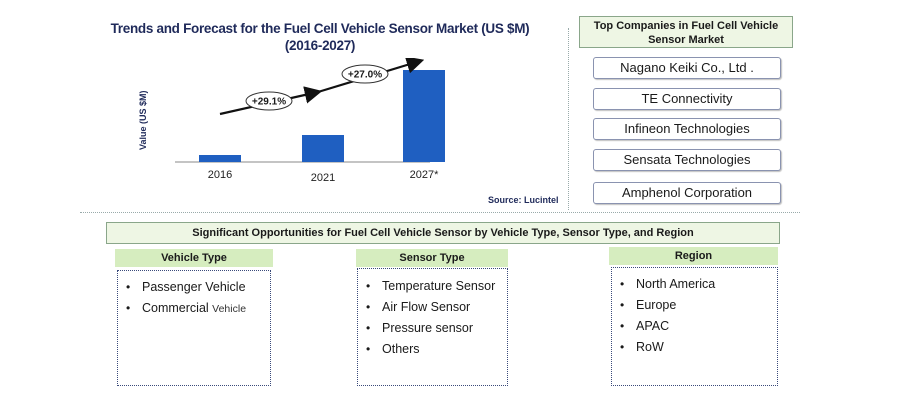 Image resolution: width=903 pixels, height=401 pixels. Describe the element at coordinates (426, 307) in the screenshot. I see `list-item-label: Air Flow Sensor` at that location.